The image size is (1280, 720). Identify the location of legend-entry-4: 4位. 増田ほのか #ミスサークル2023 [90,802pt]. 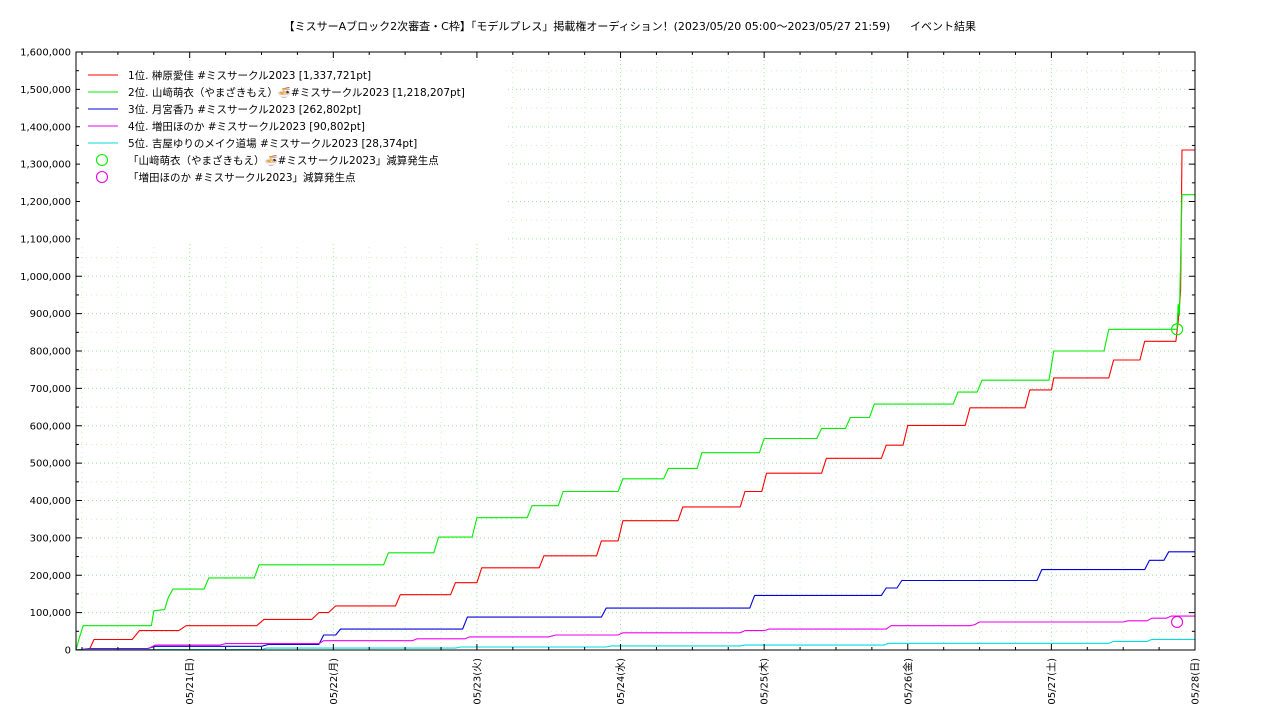
(246, 126).